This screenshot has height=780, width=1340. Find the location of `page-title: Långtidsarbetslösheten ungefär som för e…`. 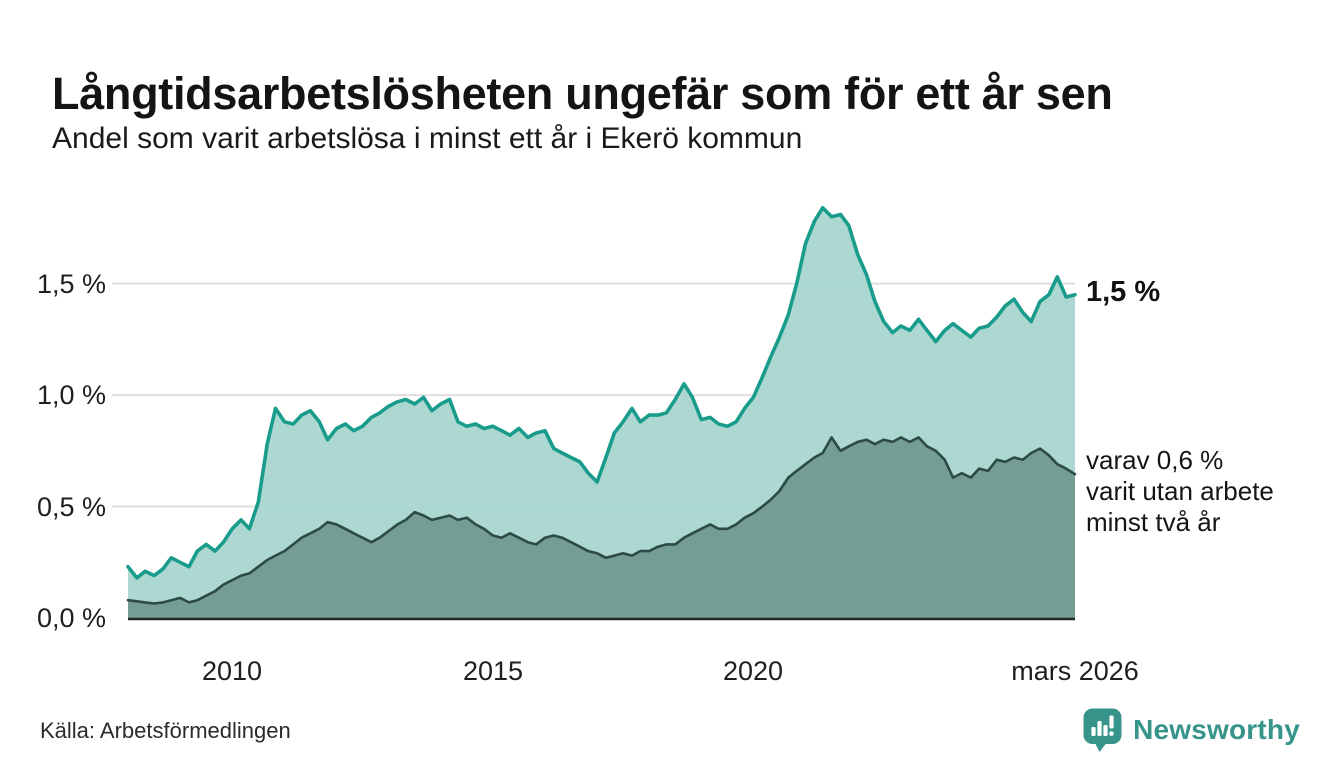

page-title: Långtidsarbetslösheten ungefär som för e… is located at coordinates (582, 94).